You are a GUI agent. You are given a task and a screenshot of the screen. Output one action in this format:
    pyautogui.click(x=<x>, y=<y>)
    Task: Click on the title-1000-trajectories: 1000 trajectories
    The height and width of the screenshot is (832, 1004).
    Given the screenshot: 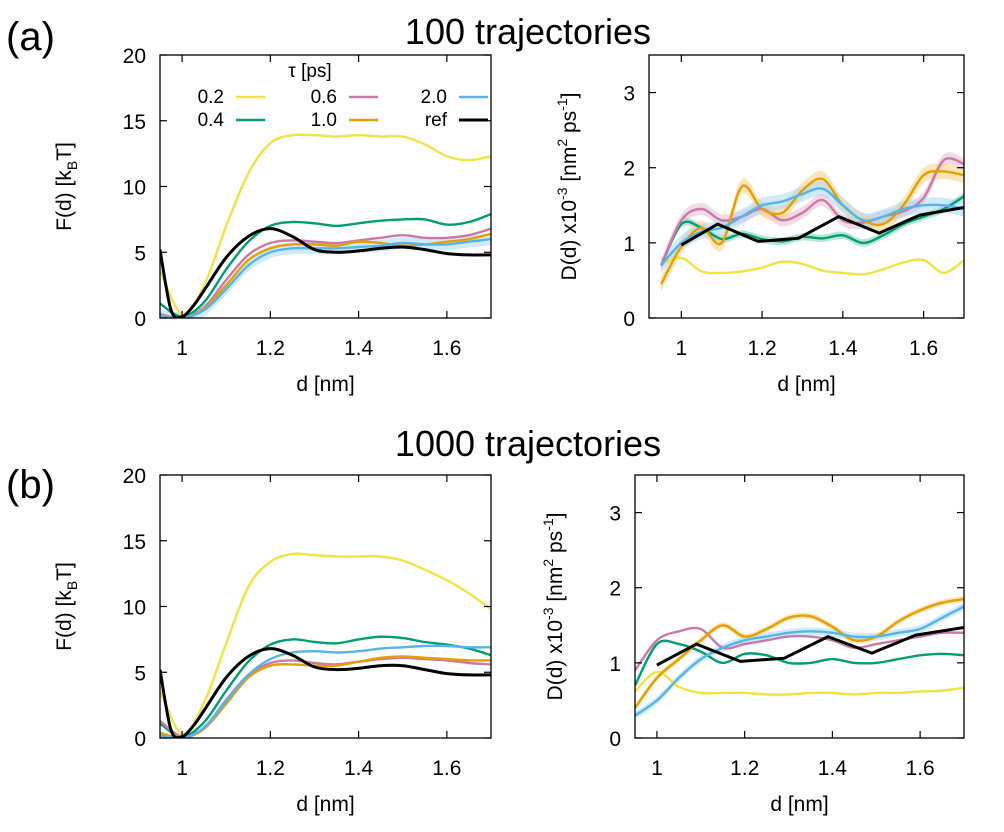 What is the action you would take?
    pyautogui.click(x=528, y=443)
    